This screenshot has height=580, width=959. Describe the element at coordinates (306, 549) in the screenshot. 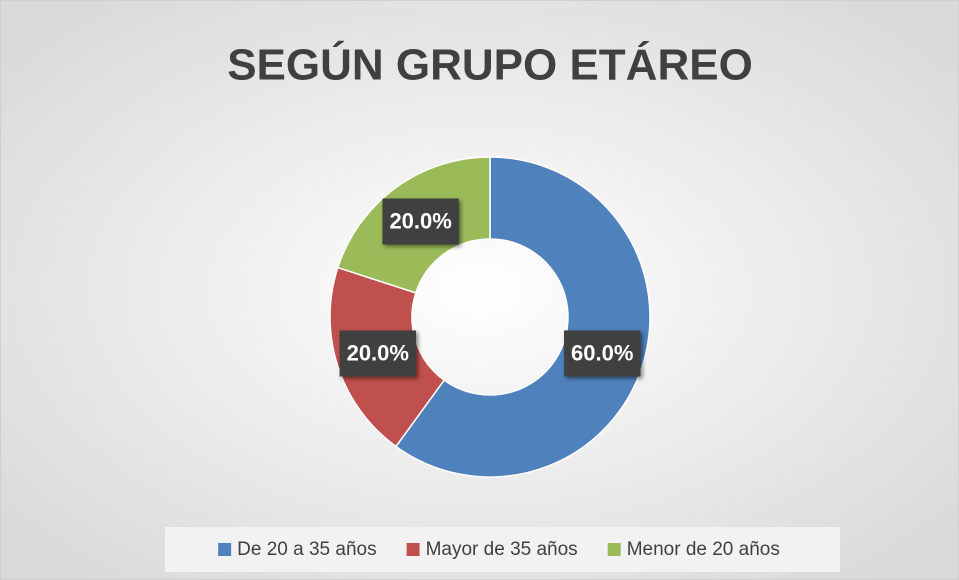

I see `legend-label: De 20 a 35 años` at that location.